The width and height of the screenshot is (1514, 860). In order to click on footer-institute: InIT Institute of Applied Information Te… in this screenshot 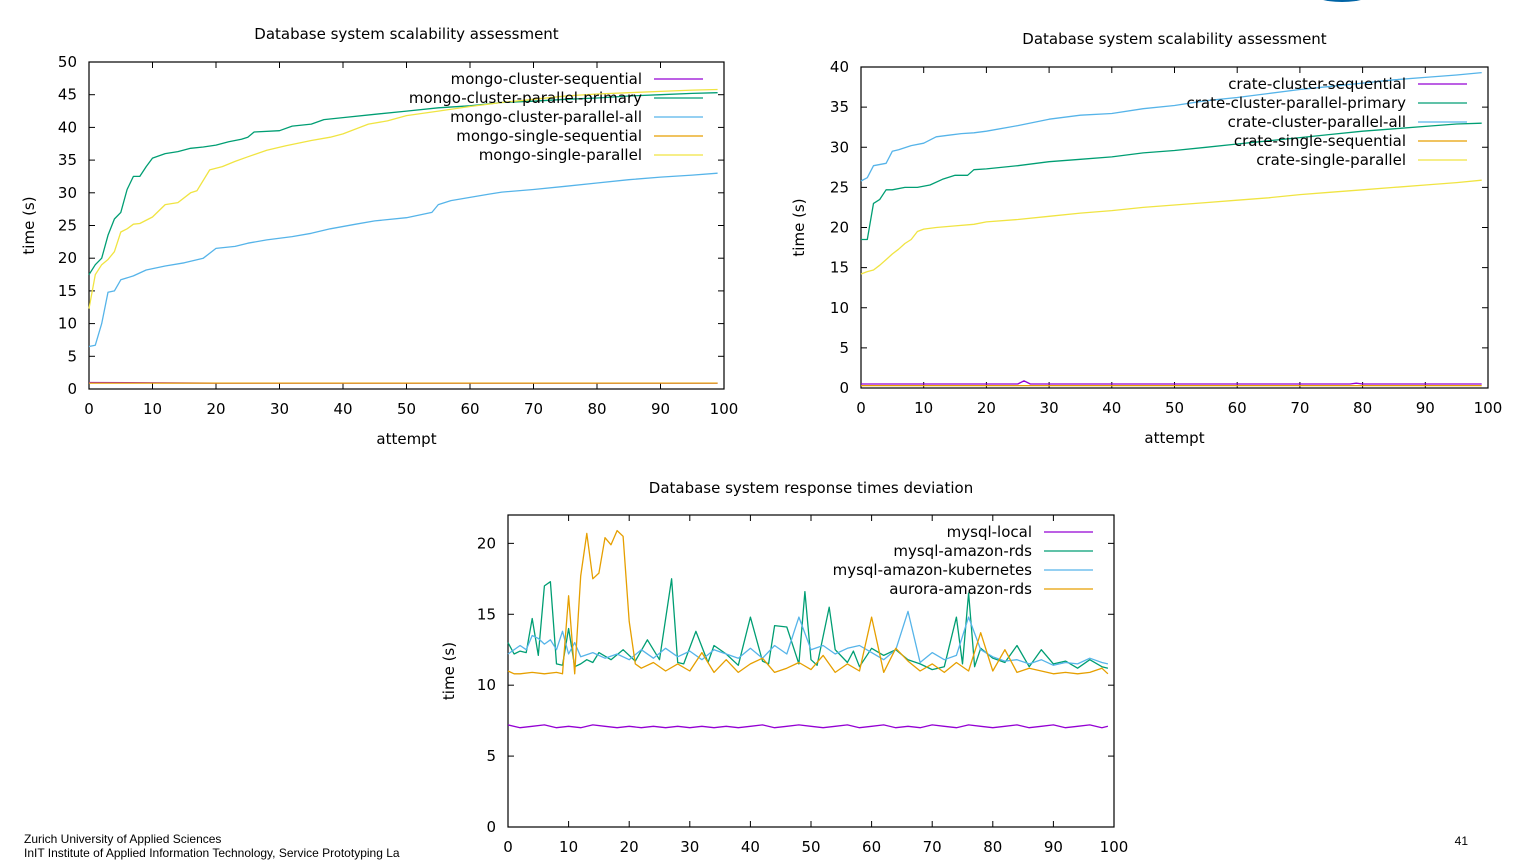, I will do `click(212, 853)`.